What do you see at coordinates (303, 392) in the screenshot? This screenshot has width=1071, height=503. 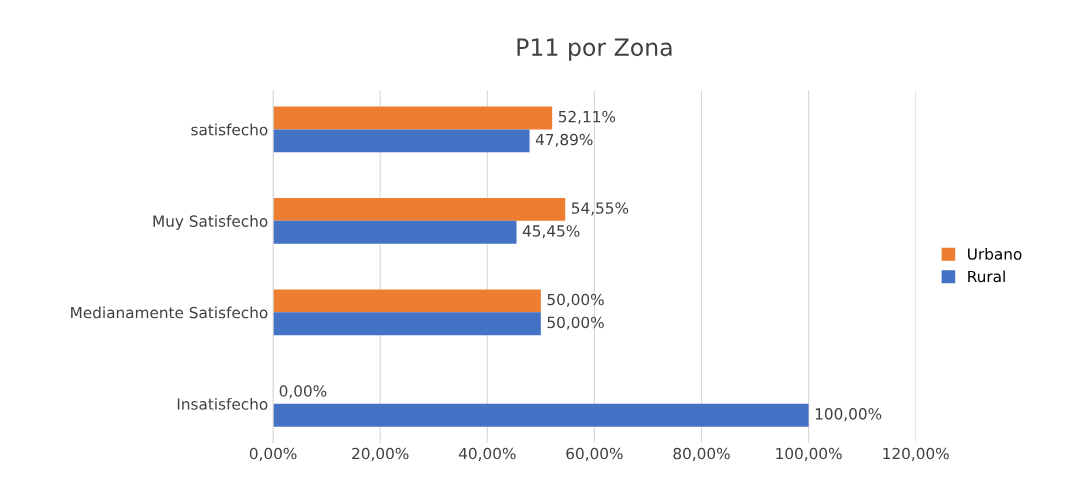 I see `data-label: 0,00%` at bounding box center [303, 392].